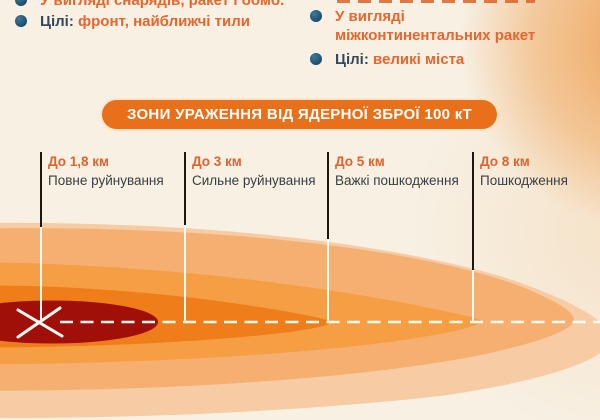 This screenshot has width=600, height=420. What do you see at coordinates (397, 171) in the screenshot?
I see `zone-label-heavy-damage: До 5 км Важкі пошкодження` at bounding box center [397, 171].